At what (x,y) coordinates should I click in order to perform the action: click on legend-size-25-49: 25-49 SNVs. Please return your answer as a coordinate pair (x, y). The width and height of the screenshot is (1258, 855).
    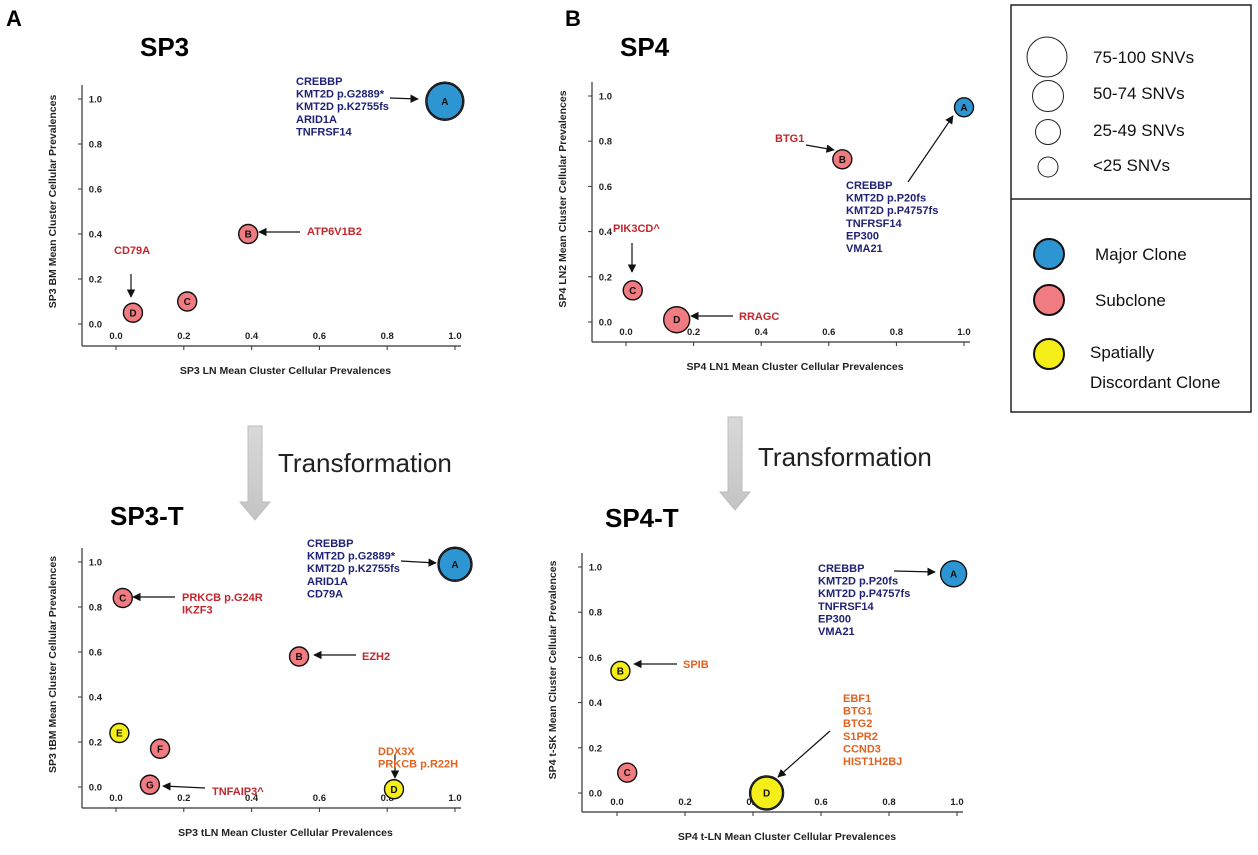
    Looking at the image, I should click on (1110, 132).